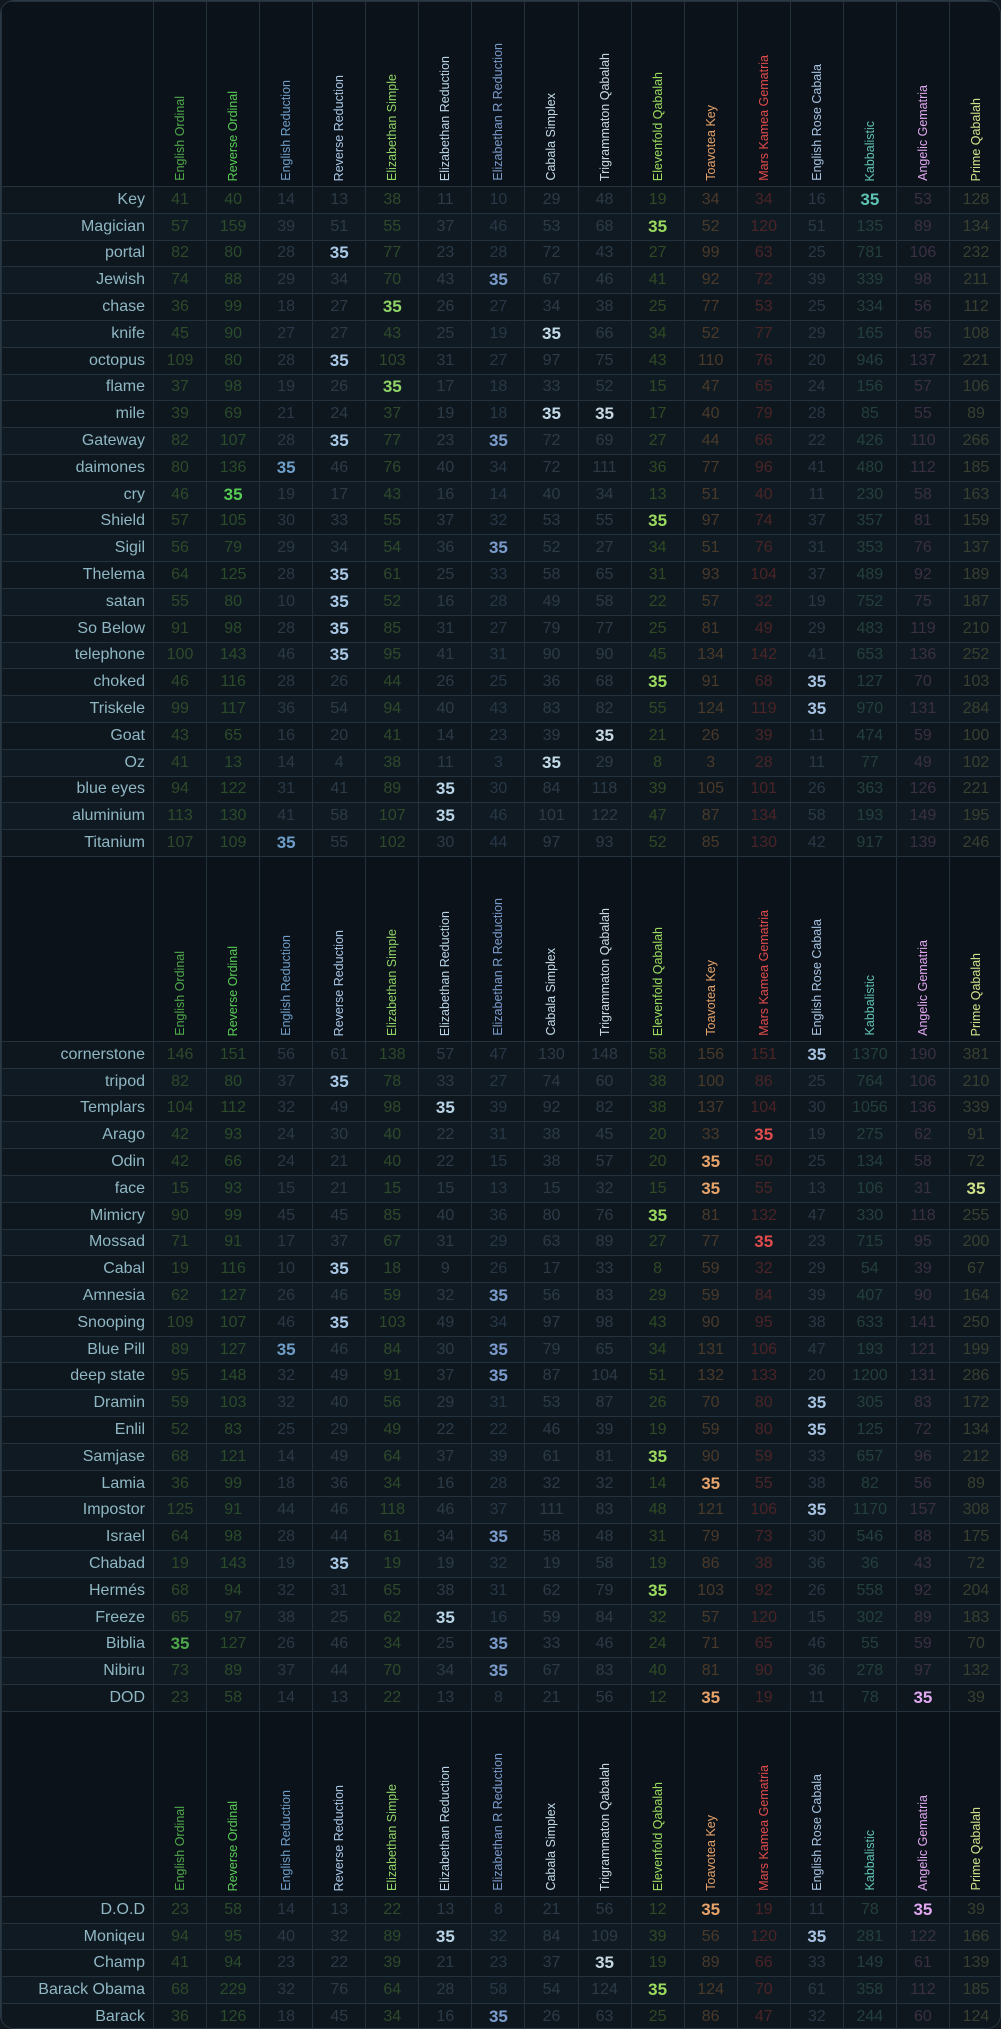 This screenshot has width=1001, height=2029. I want to click on cipher-value: 26, so click(498, 1269).